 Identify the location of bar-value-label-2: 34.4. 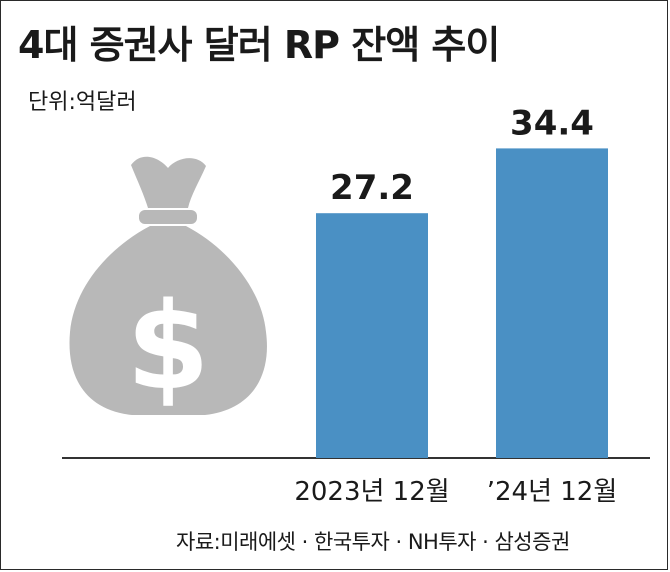
(552, 123).